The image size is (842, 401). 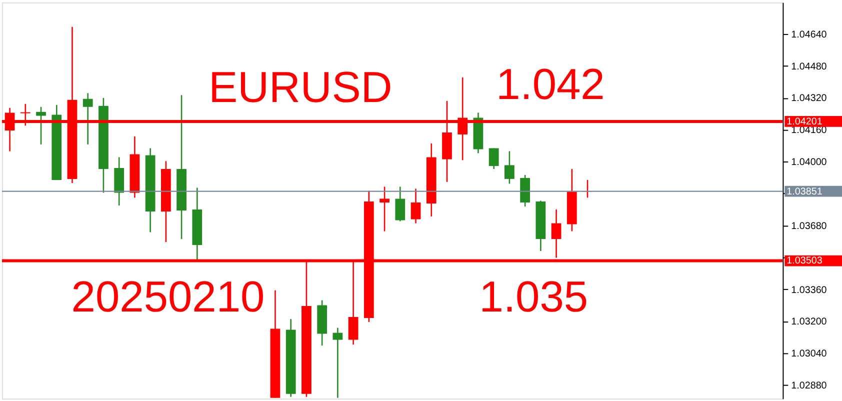 What do you see at coordinates (809, 354) in the screenshot?
I see `y-tick-label: 1.03040` at bounding box center [809, 354].